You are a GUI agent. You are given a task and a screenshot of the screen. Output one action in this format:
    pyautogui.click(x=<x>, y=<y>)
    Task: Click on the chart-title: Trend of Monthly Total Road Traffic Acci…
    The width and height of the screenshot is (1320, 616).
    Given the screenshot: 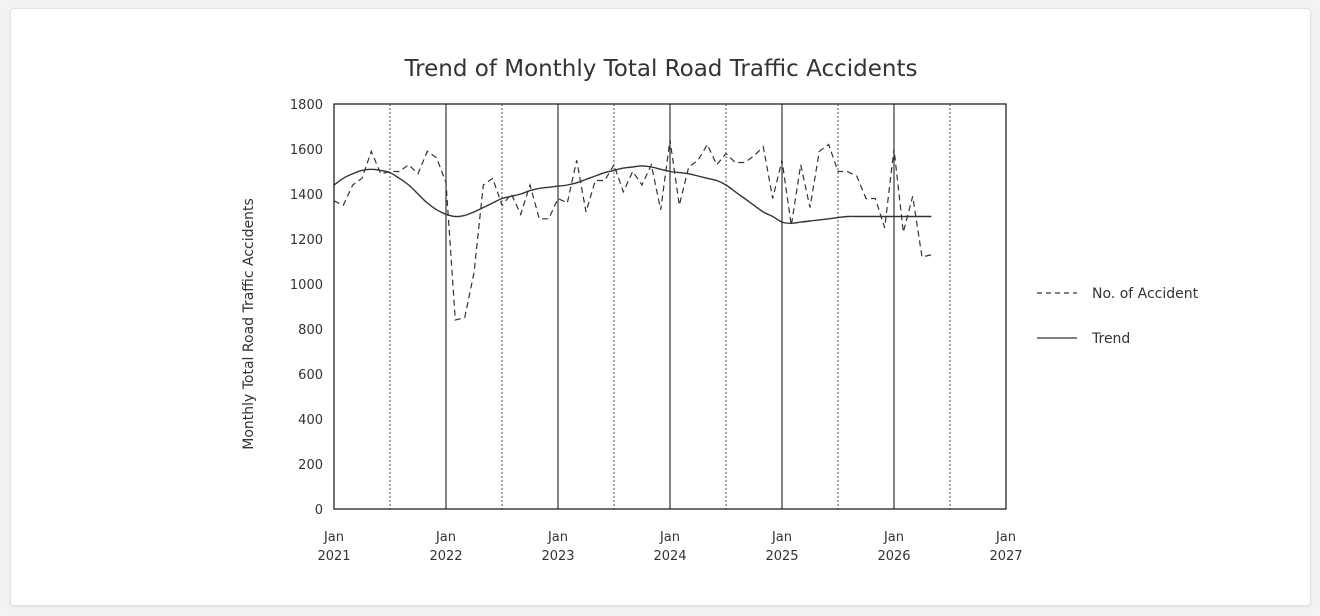 What is the action you would take?
    pyautogui.click(x=661, y=69)
    